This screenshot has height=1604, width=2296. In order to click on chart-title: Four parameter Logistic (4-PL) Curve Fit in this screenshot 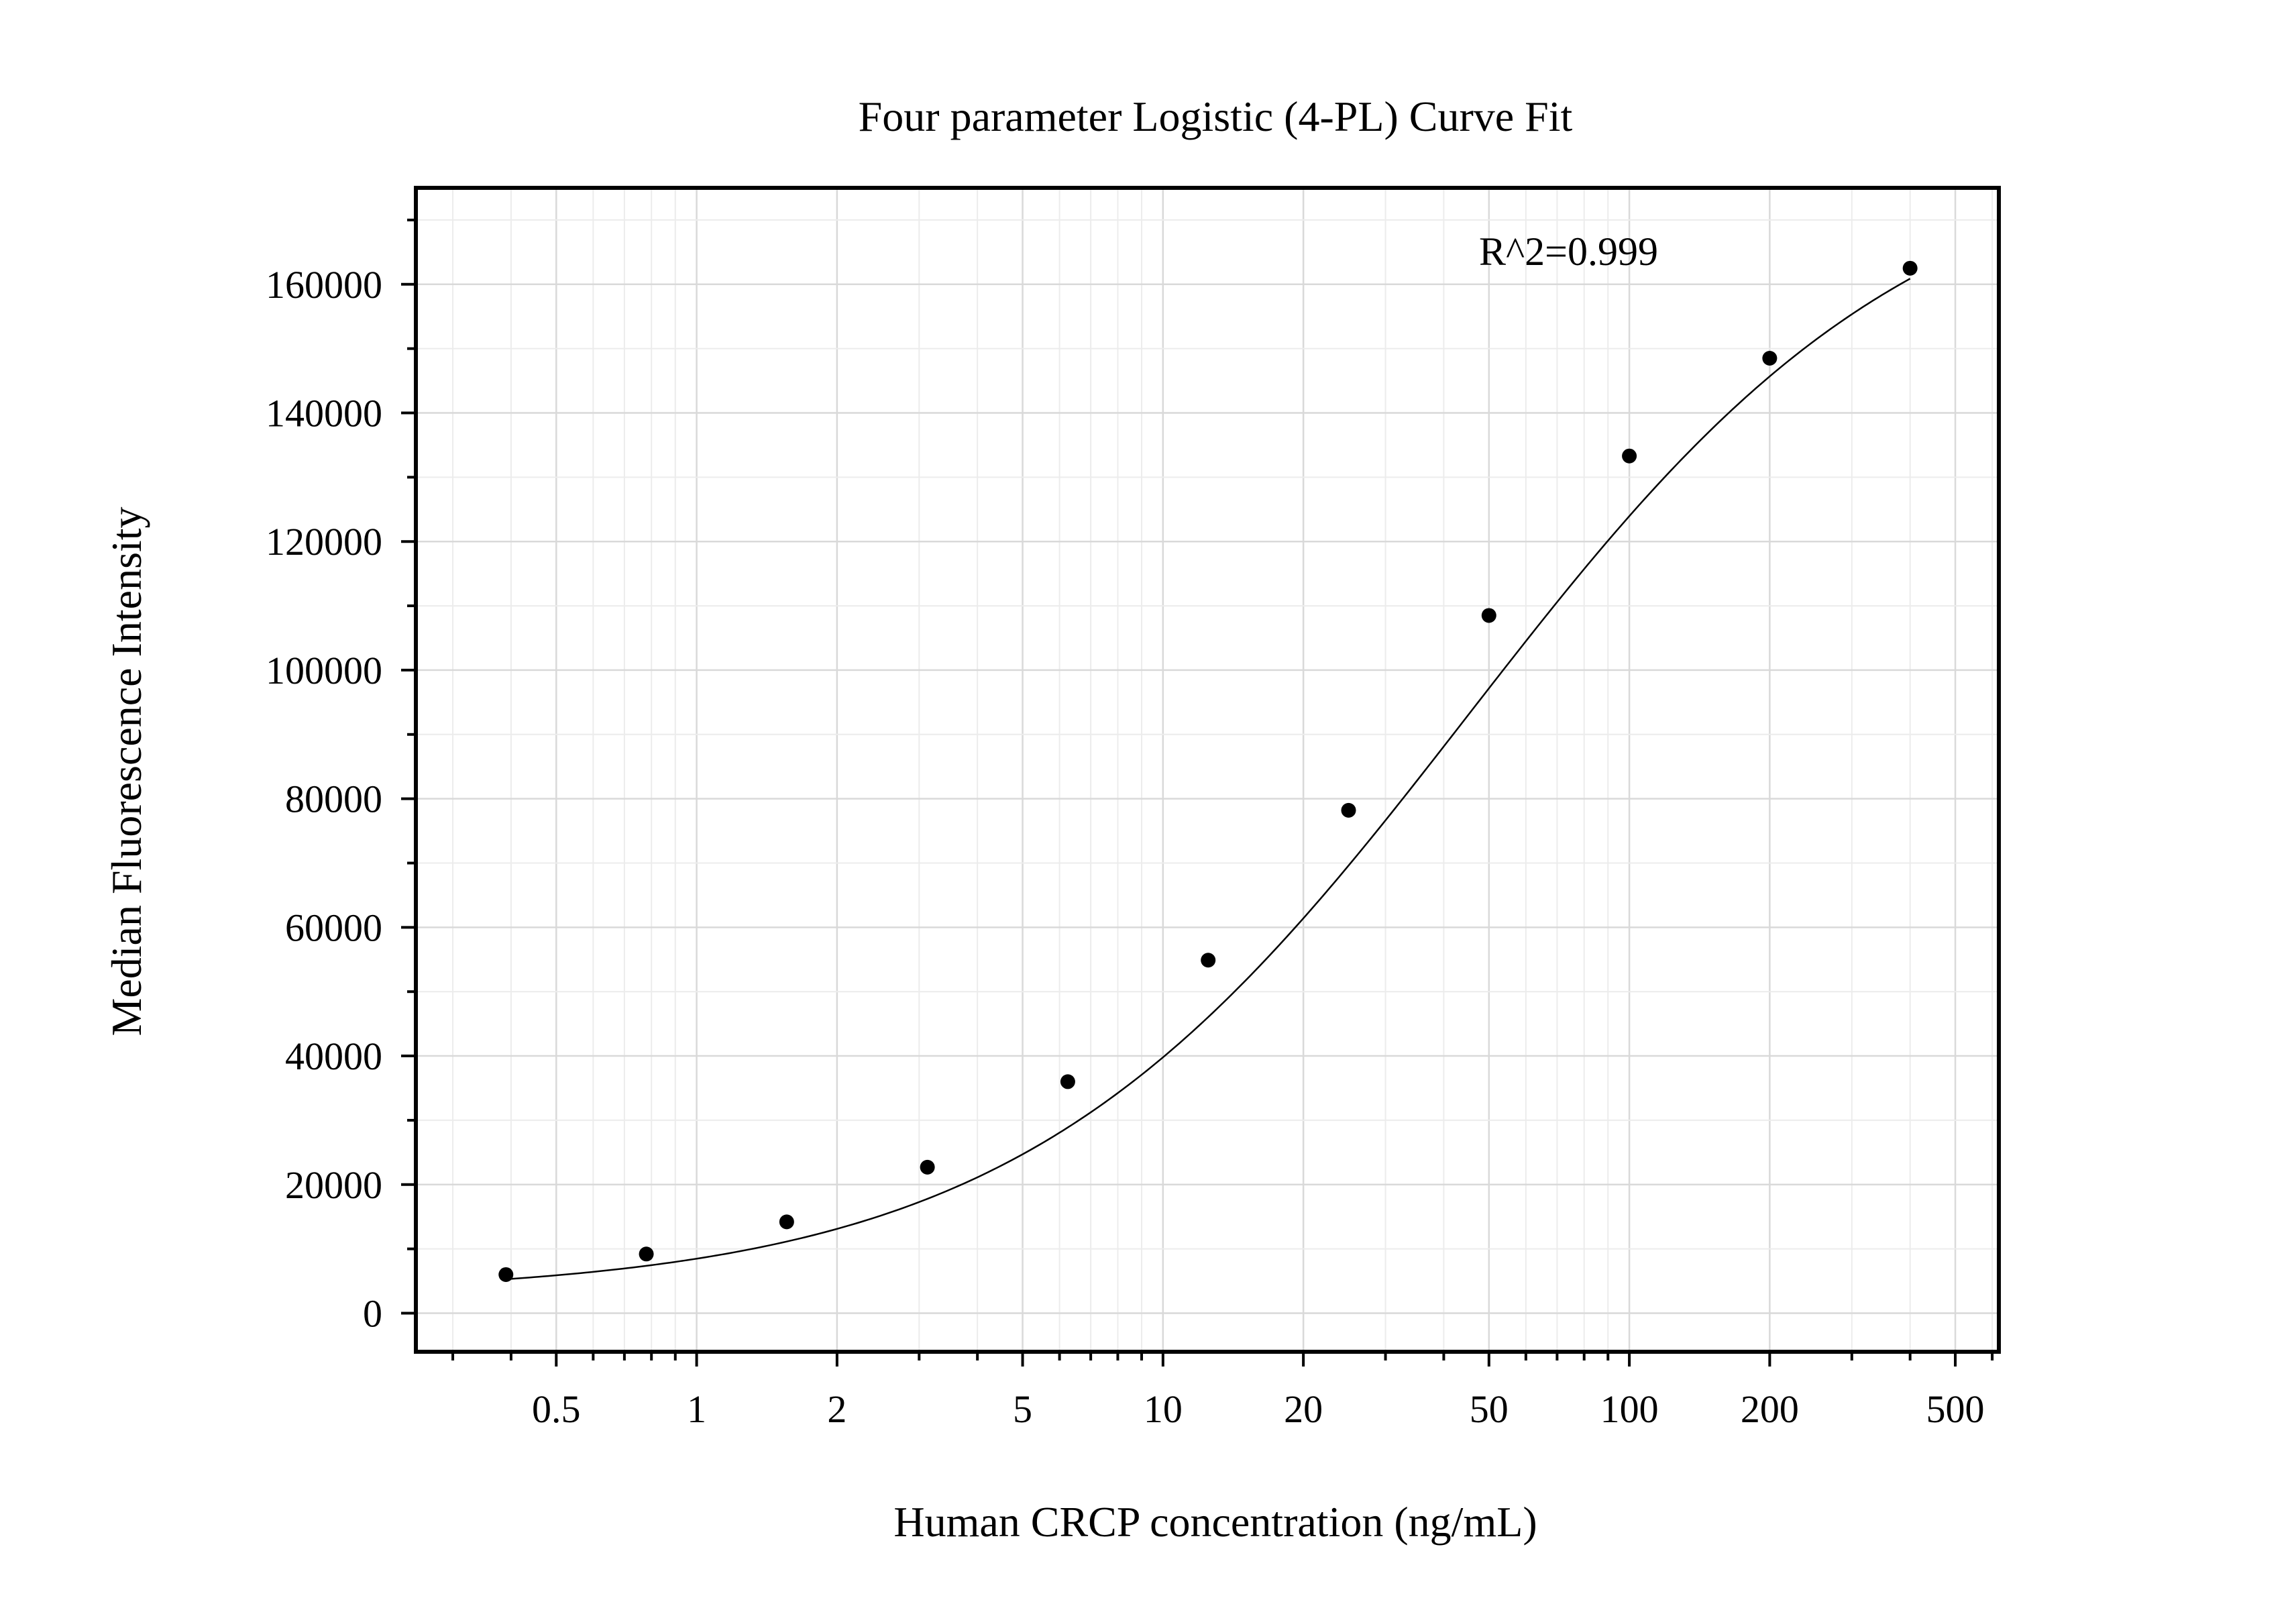, I will do `click(1216, 116)`.